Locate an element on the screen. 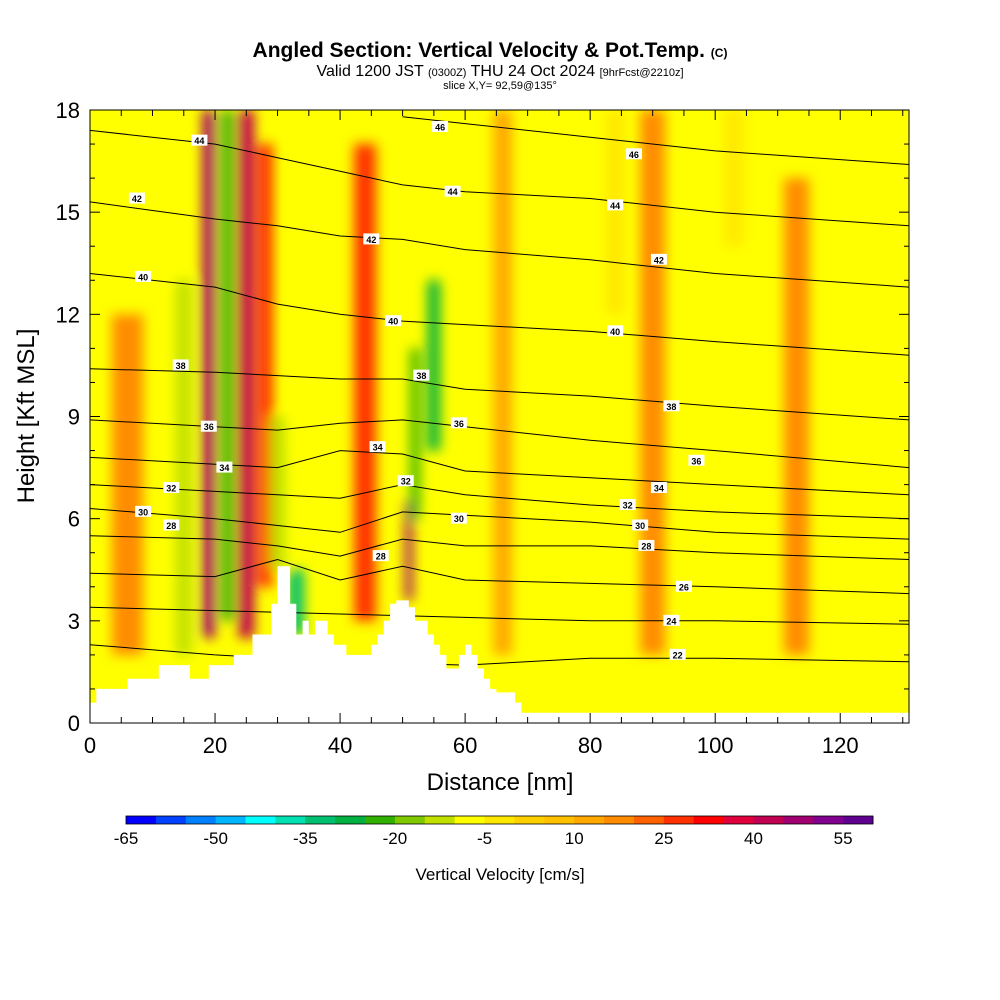 The width and height of the screenshot is (1000, 1000). contour-label: 26 is located at coordinates (683, 586).